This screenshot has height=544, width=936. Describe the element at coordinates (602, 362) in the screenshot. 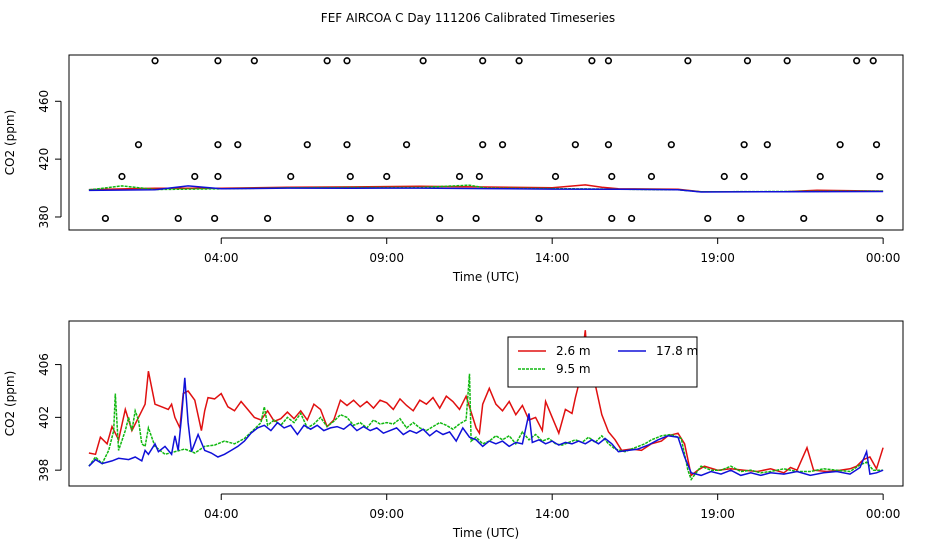

I see `legend-box` at that location.